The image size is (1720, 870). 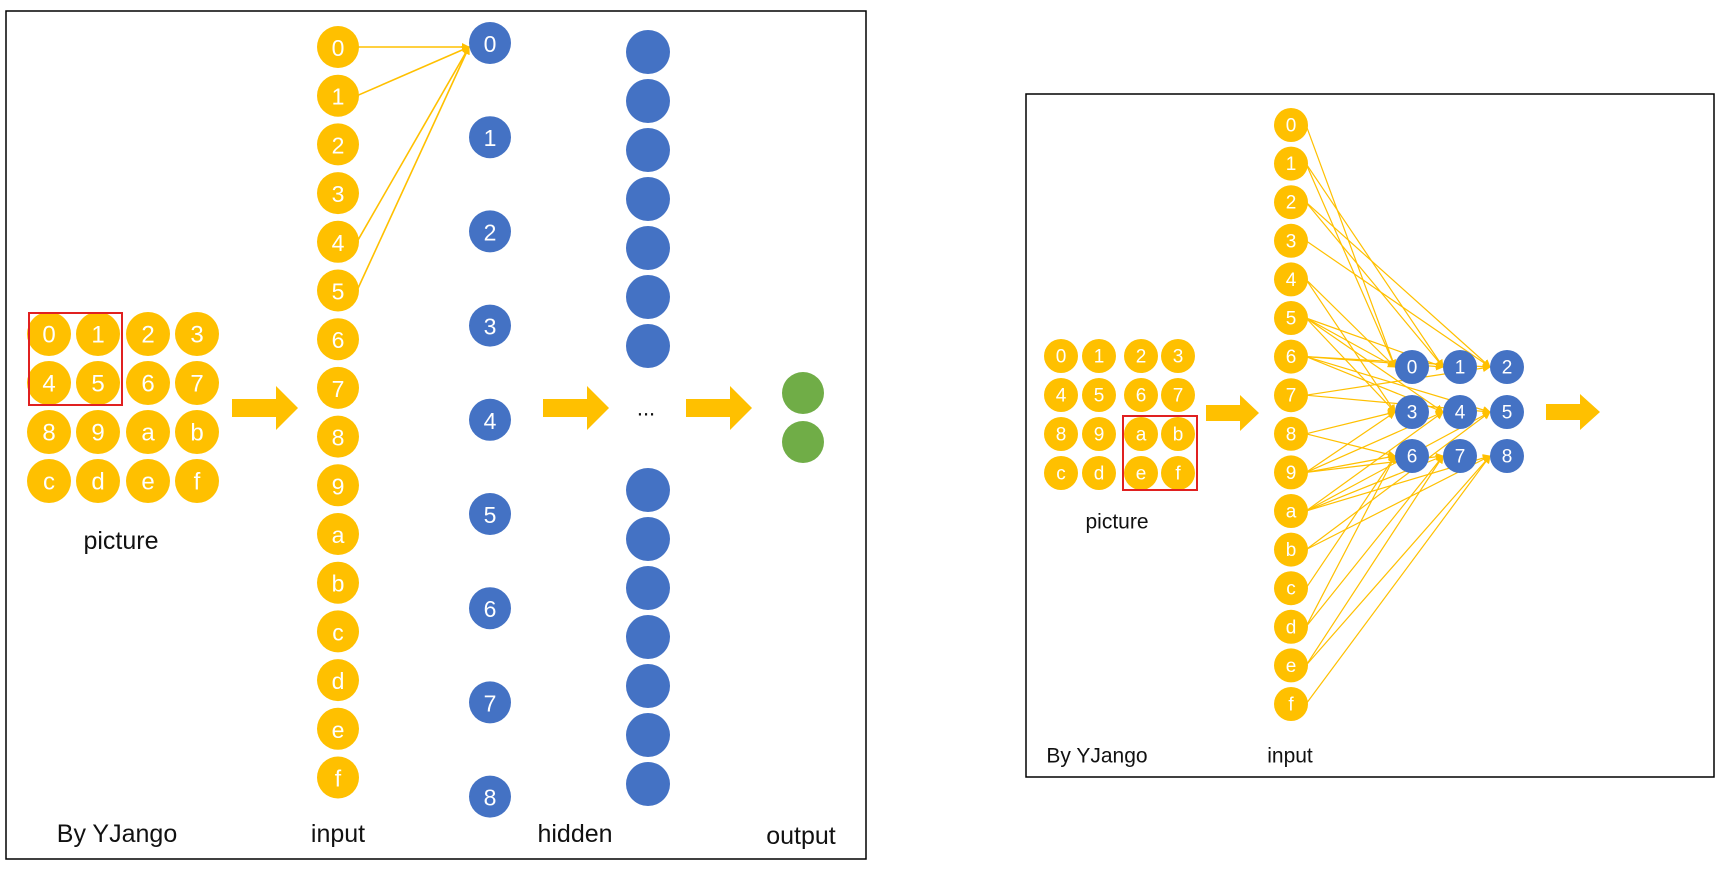 I want to click on left-picture-cell-a-circle, so click(x=148, y=432).